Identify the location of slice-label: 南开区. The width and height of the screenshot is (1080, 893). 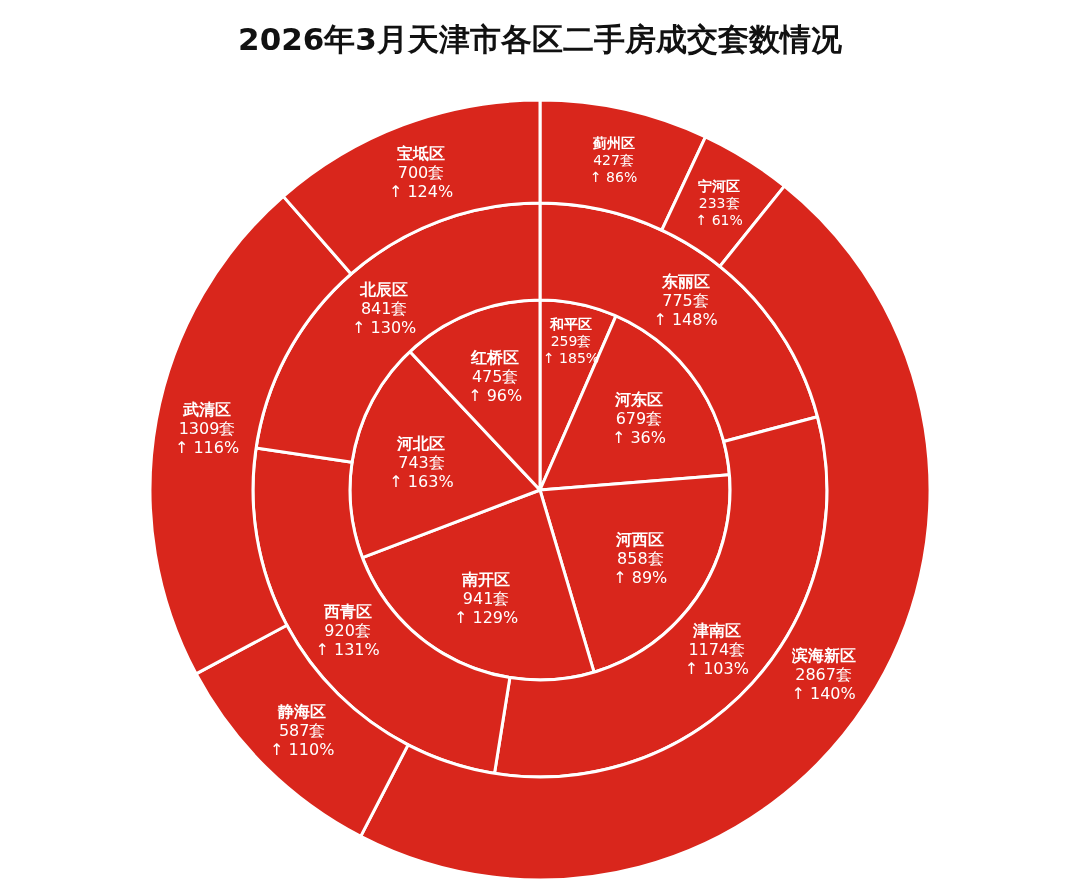
(486, 580).